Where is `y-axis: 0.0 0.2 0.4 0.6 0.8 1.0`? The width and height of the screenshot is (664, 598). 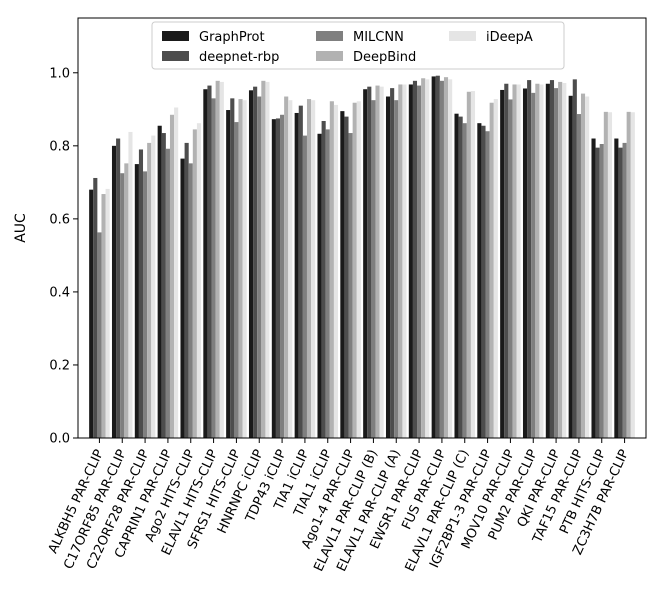
y-axis: 0.0 0.2 0.4 0.6 0.8 1.0 is located at coordinates (63, 256).